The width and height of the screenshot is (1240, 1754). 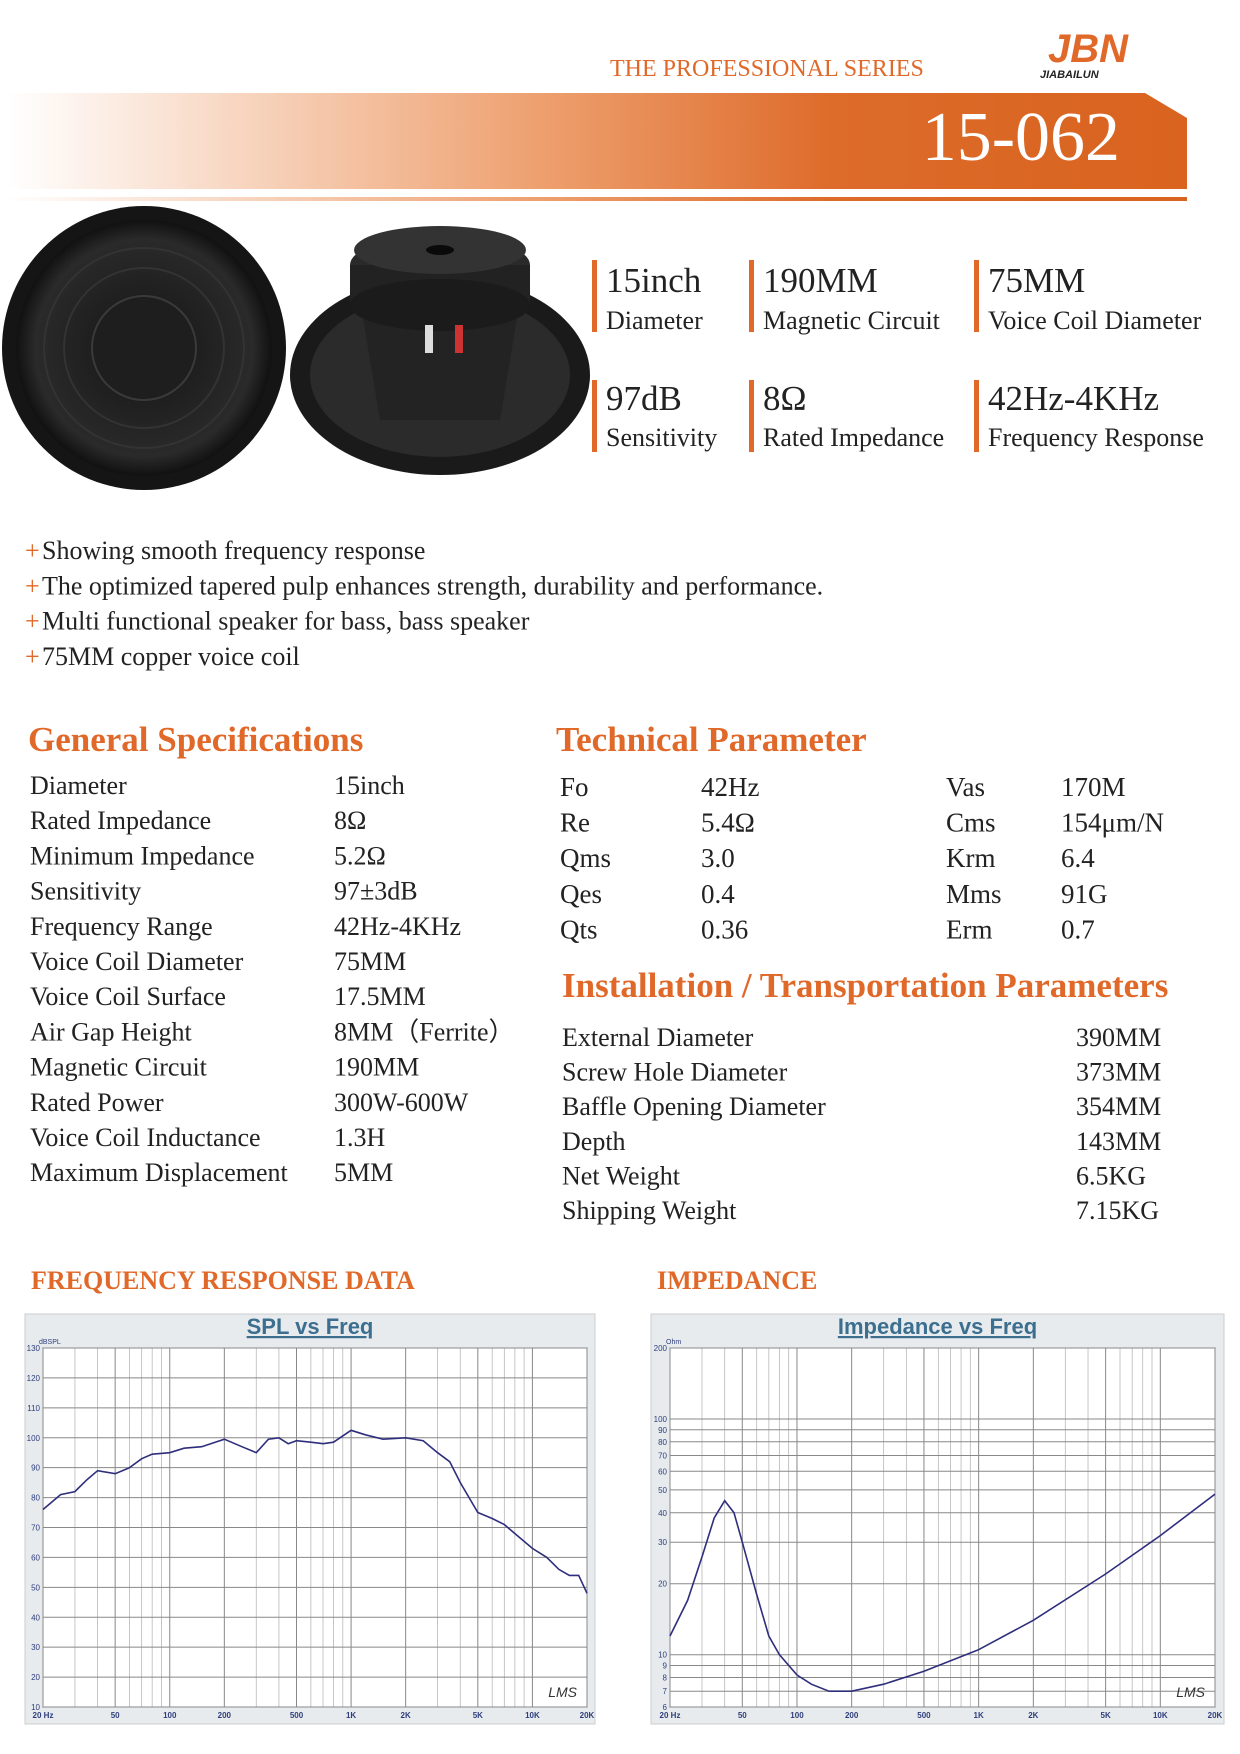 I want to click on spec-label: Minimum Impedance, so click(x=142, y=855).